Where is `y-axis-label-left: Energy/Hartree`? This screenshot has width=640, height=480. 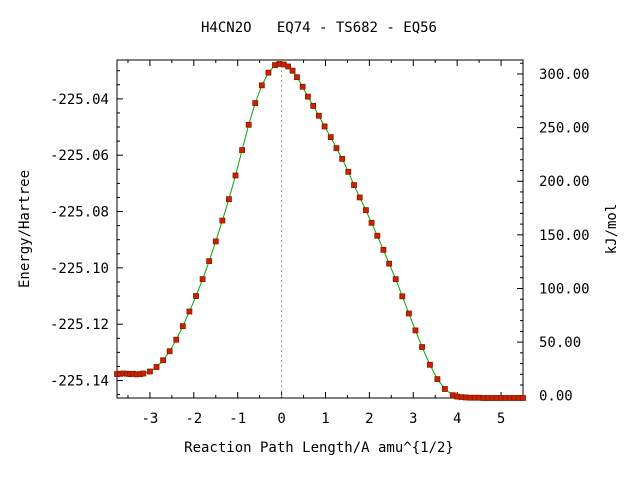
y-axis-label-left: Energy/Hartree is located at coordinates (25, 229).